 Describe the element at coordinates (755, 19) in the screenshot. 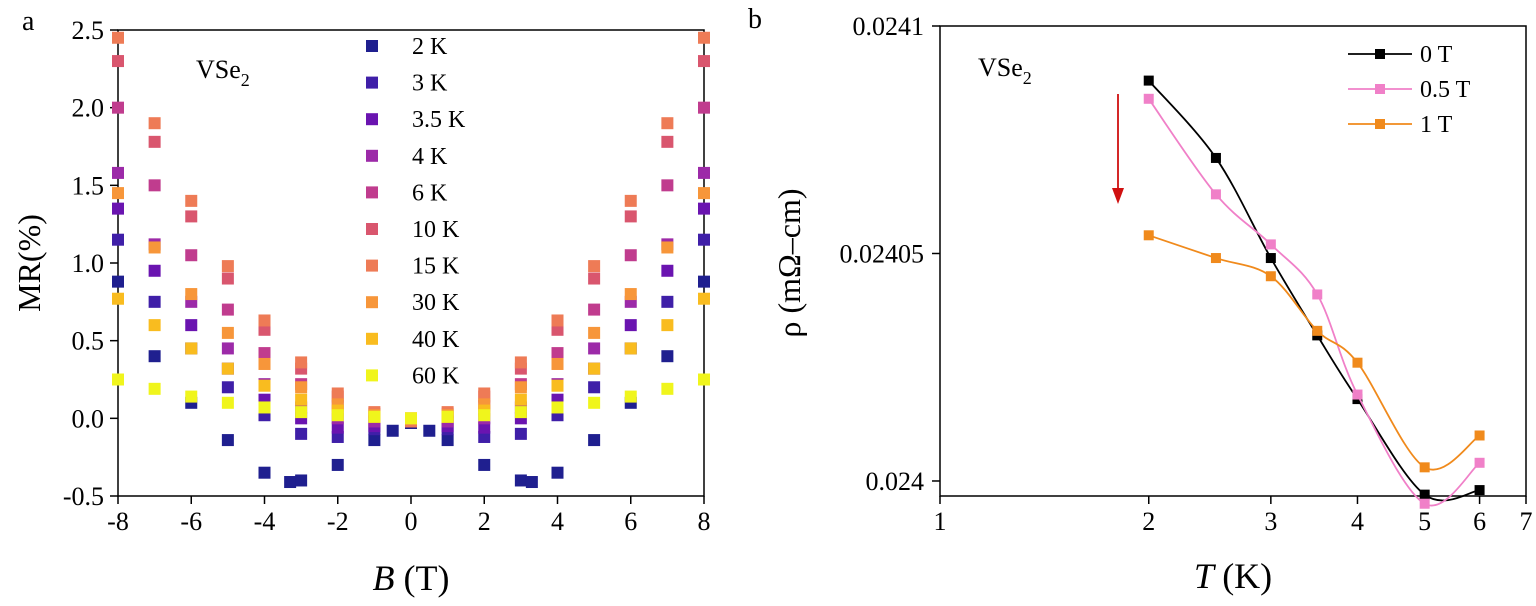

I see `panel-b-label: b` at that location.